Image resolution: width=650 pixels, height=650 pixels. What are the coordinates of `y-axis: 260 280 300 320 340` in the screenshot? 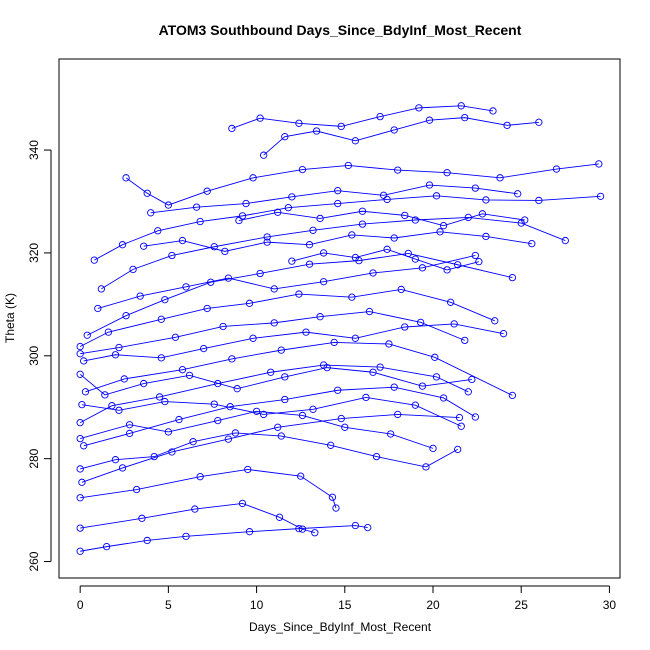 It's located at (39, 356).